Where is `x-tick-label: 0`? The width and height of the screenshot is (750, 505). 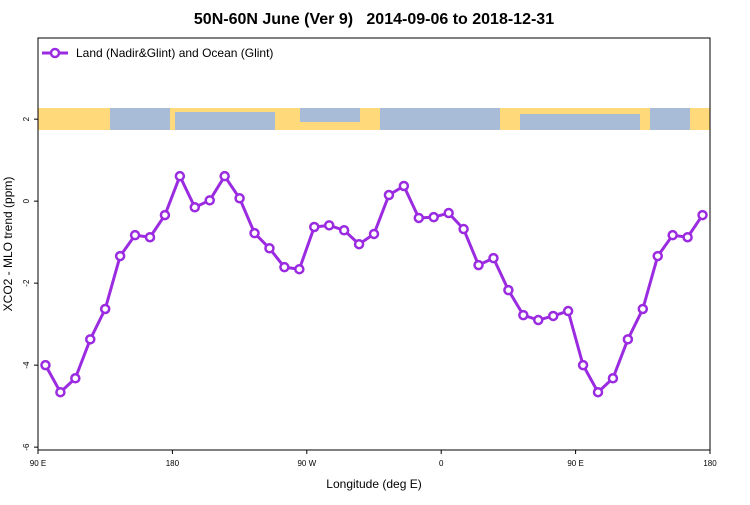 x-tick-label: 0 is located at coordinates (441, 463).